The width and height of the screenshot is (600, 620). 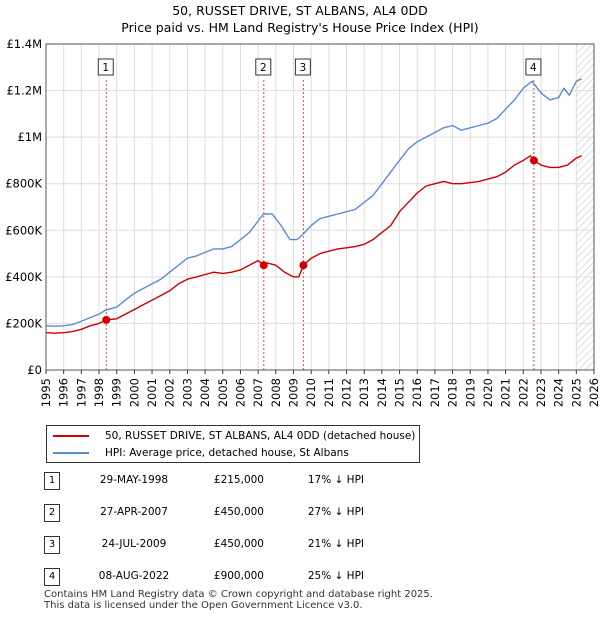 What do you see at coordinates (585, 207) in the screenshot?
I see `forecast-hatch` at bounding box center [585, 207].